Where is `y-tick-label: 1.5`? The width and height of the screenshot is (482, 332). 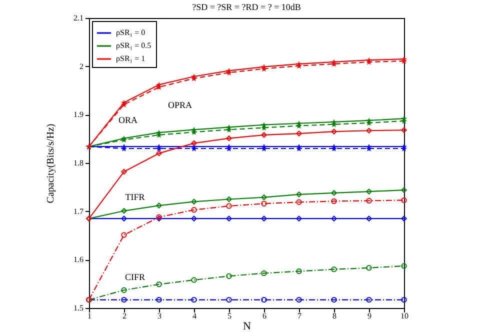 y-tick-label: 1.5 is located at coordinates (79, 308).